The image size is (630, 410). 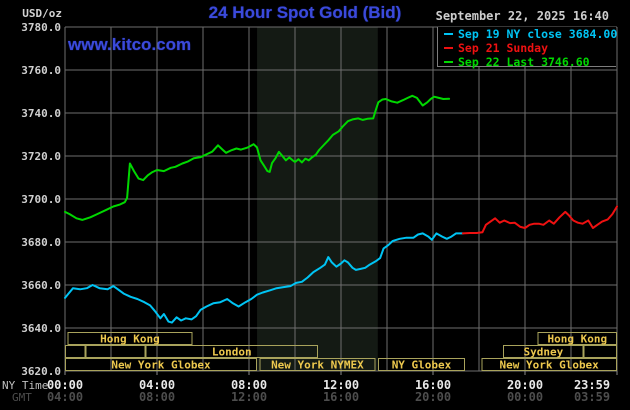 What do you see at coordinates (22, 397) in the screenshot?
I see `x-axis-prefix-label: GMT` at bounding box center [22, 397].